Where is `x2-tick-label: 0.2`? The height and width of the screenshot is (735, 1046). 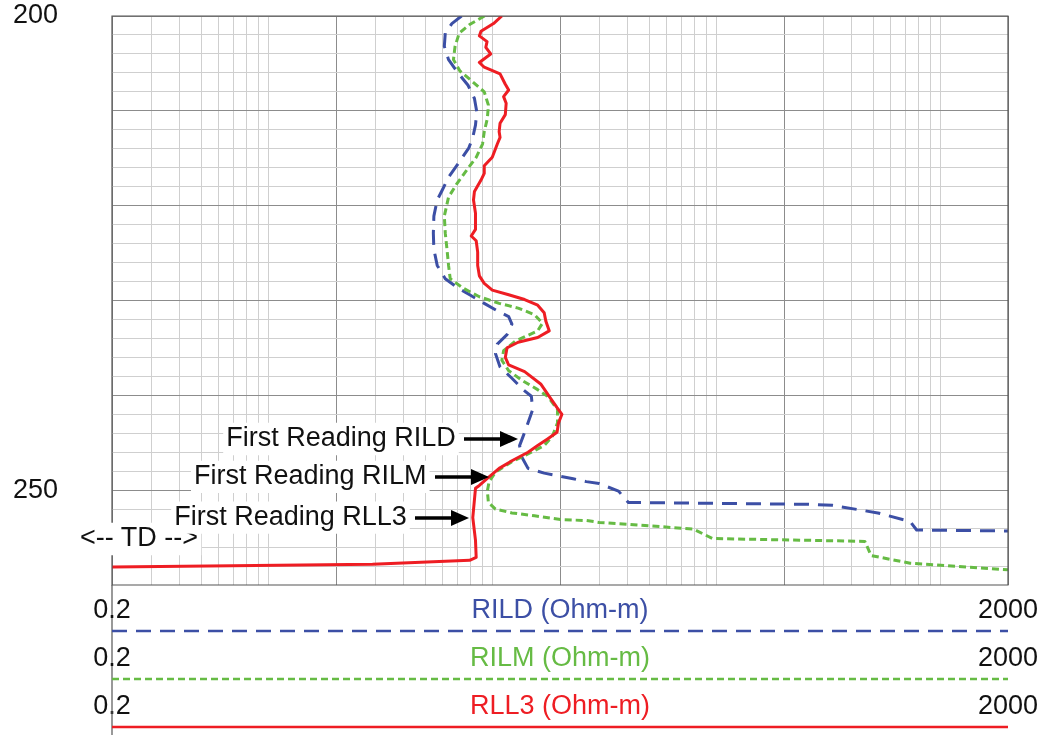 x2-tick-label: 0.2 is located at coordinates (112, 705).